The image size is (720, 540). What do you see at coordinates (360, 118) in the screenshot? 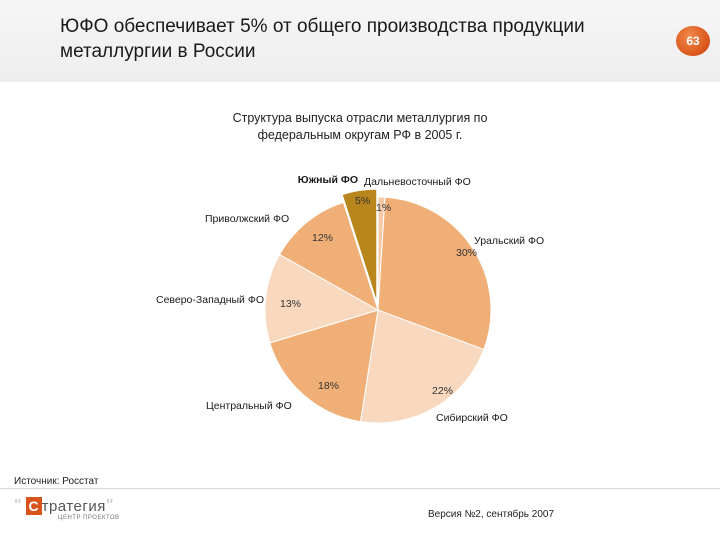
I see `chart-title-line1: Структура выпуска отрасли металлургия по` at bounding box center [360, 118].